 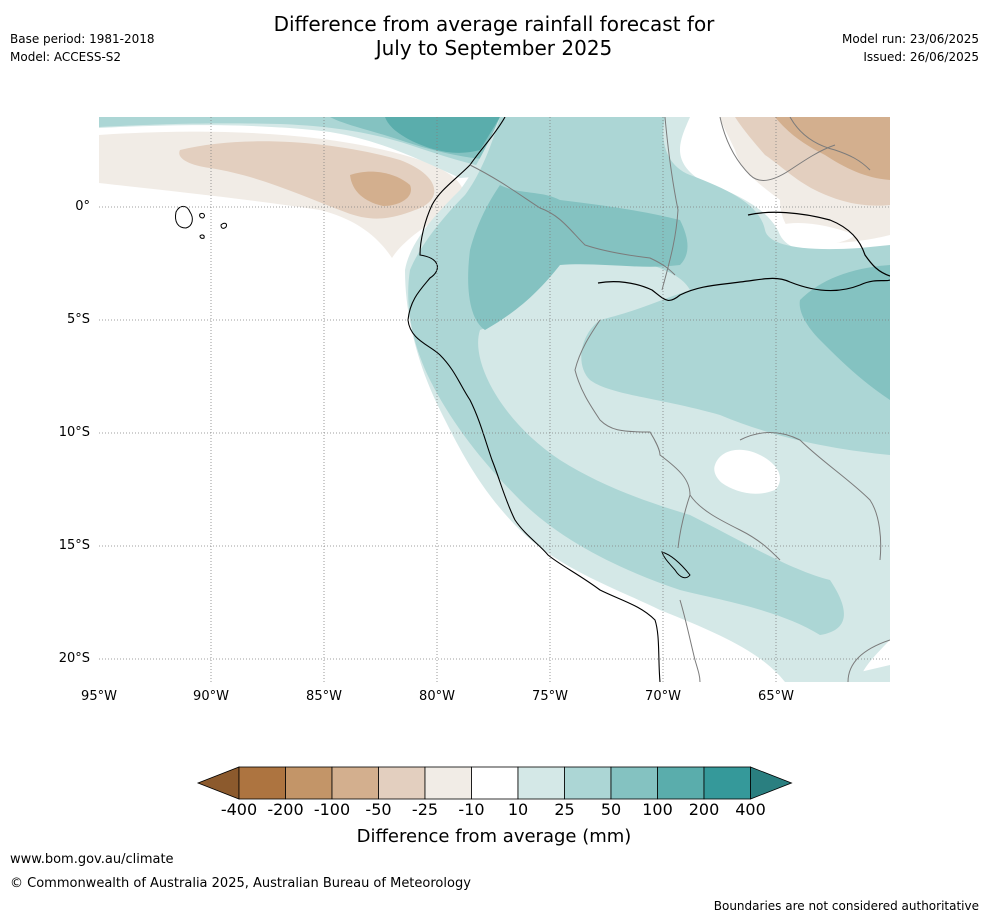 What do you see at coordinates (611, 809) in the screenshot?
I see `colorbar-tick-label: 50` at bounding box center [611, 809].